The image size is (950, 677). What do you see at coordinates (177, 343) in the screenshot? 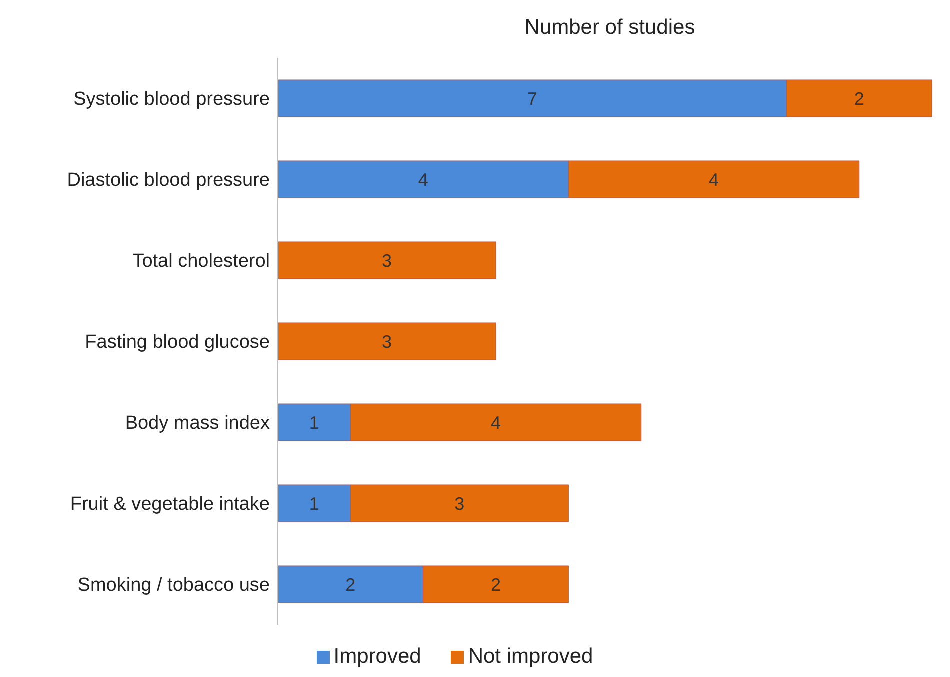
I see `y-tick-label: Fasting blood glucose` at bounding box center [177, 343].